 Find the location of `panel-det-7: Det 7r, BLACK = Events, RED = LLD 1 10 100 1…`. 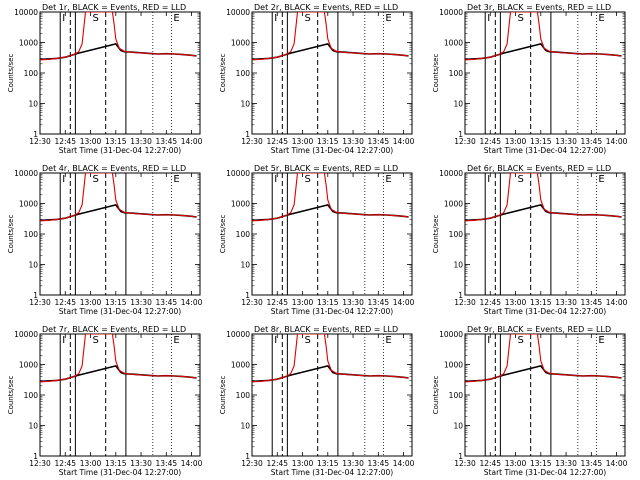

panel-det-7: Det 7r, BLACK = Events, RED = LLD 1 10 100 1… is located at coordinates (105, 401).